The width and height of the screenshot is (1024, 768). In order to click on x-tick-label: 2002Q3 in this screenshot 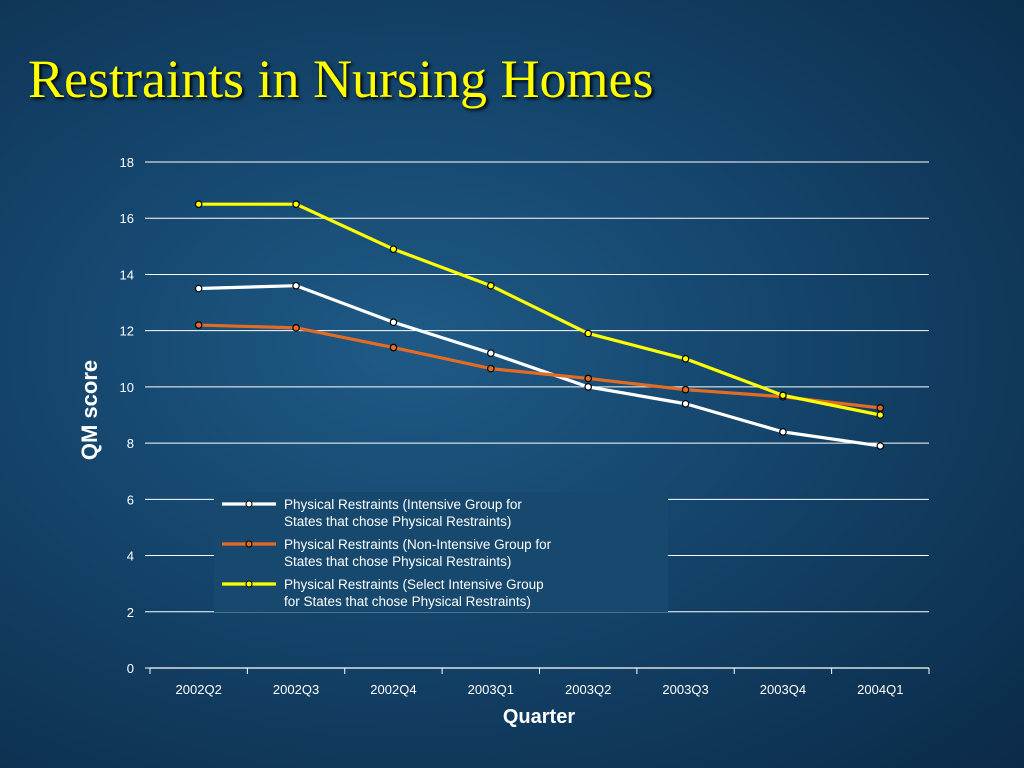, I will do `click(296, 689)`.